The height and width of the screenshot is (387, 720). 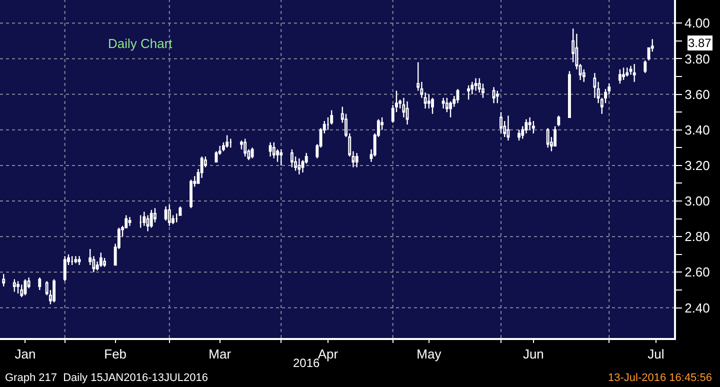 What do you see at coordinates (660, 378) in the screenshot?
I see `text: 13-Jul-2016 16:45:56` at bounding box center [660, 378].